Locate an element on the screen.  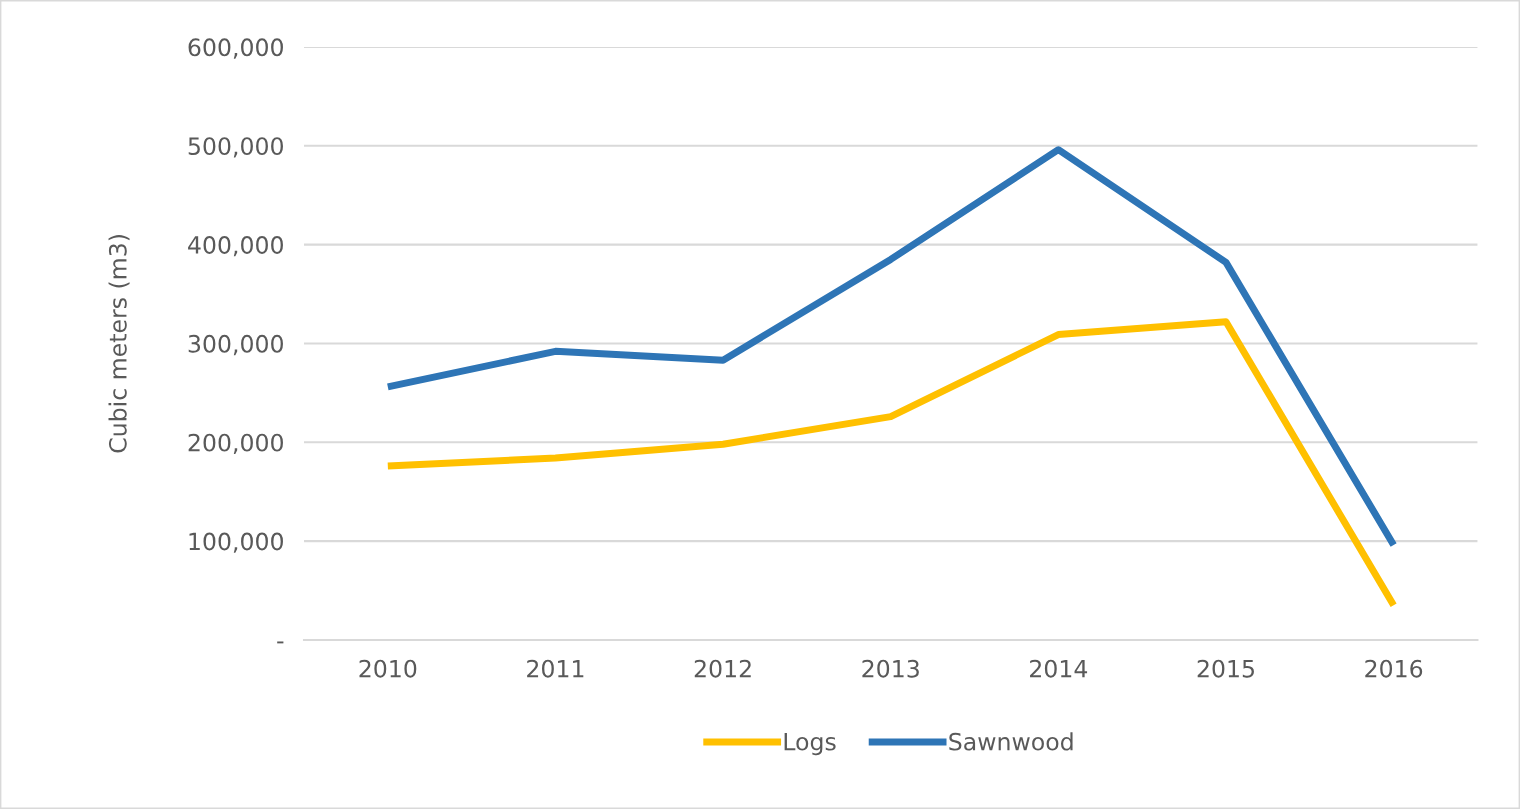
y-tick-label: 100,000 is located at coordinates (236, 542).